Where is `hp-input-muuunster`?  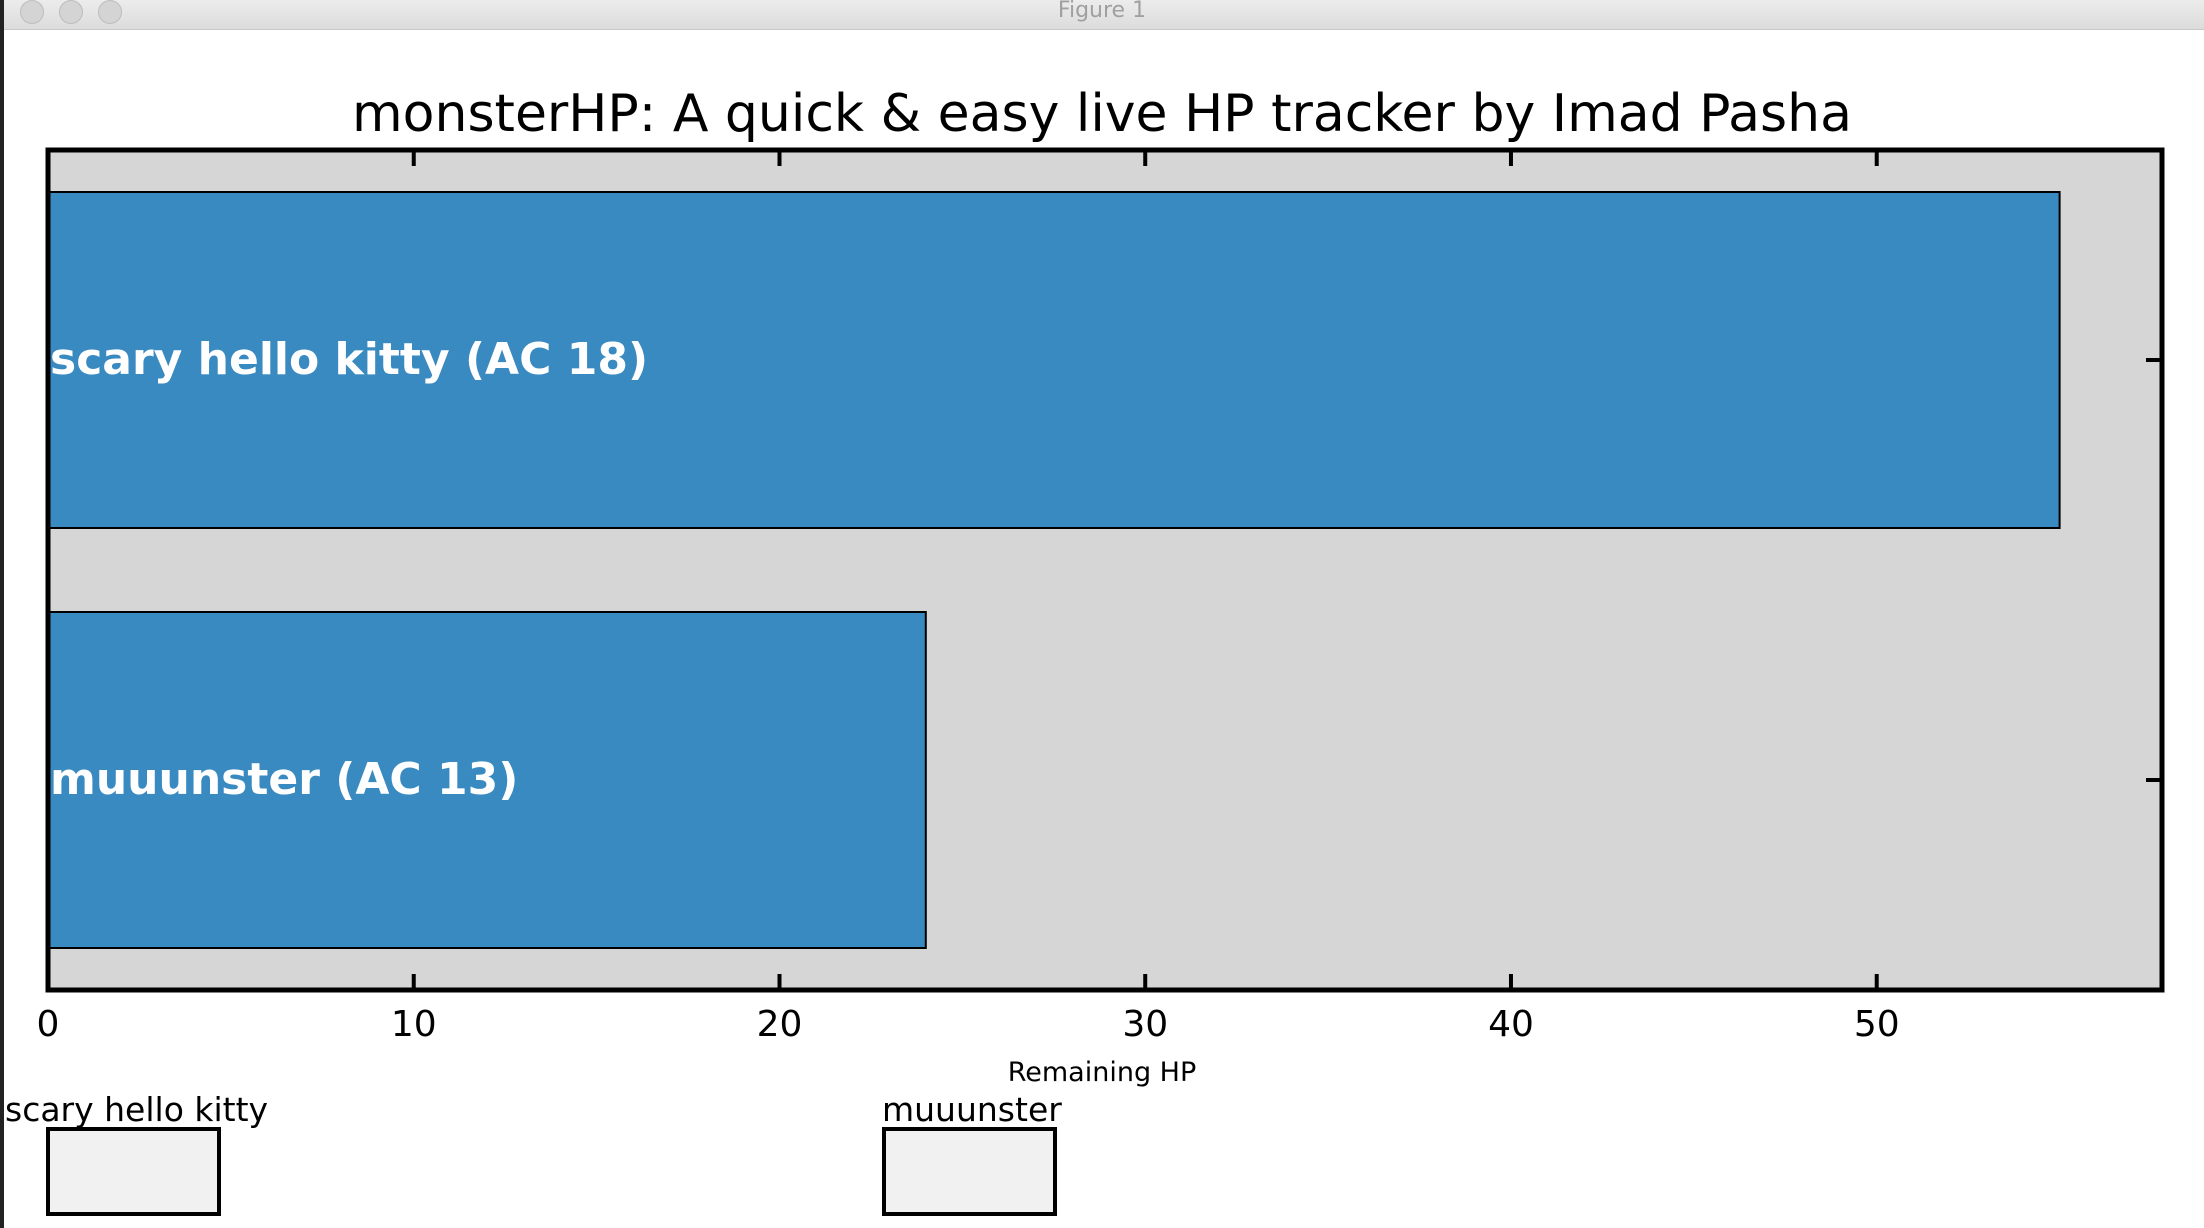 hp-input-muuunster is located at coordinates (969, 1171).